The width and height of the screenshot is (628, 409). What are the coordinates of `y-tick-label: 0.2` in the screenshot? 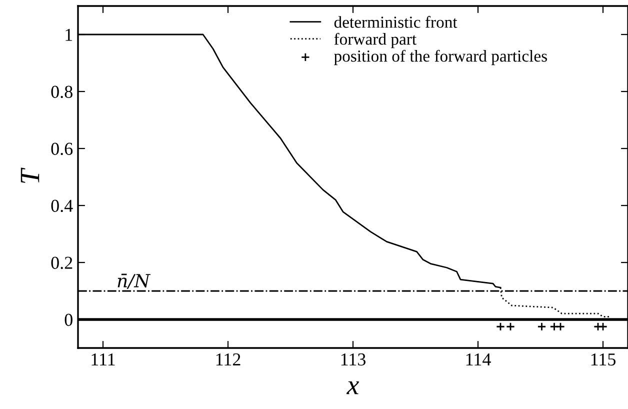 It's located at (61, 263).